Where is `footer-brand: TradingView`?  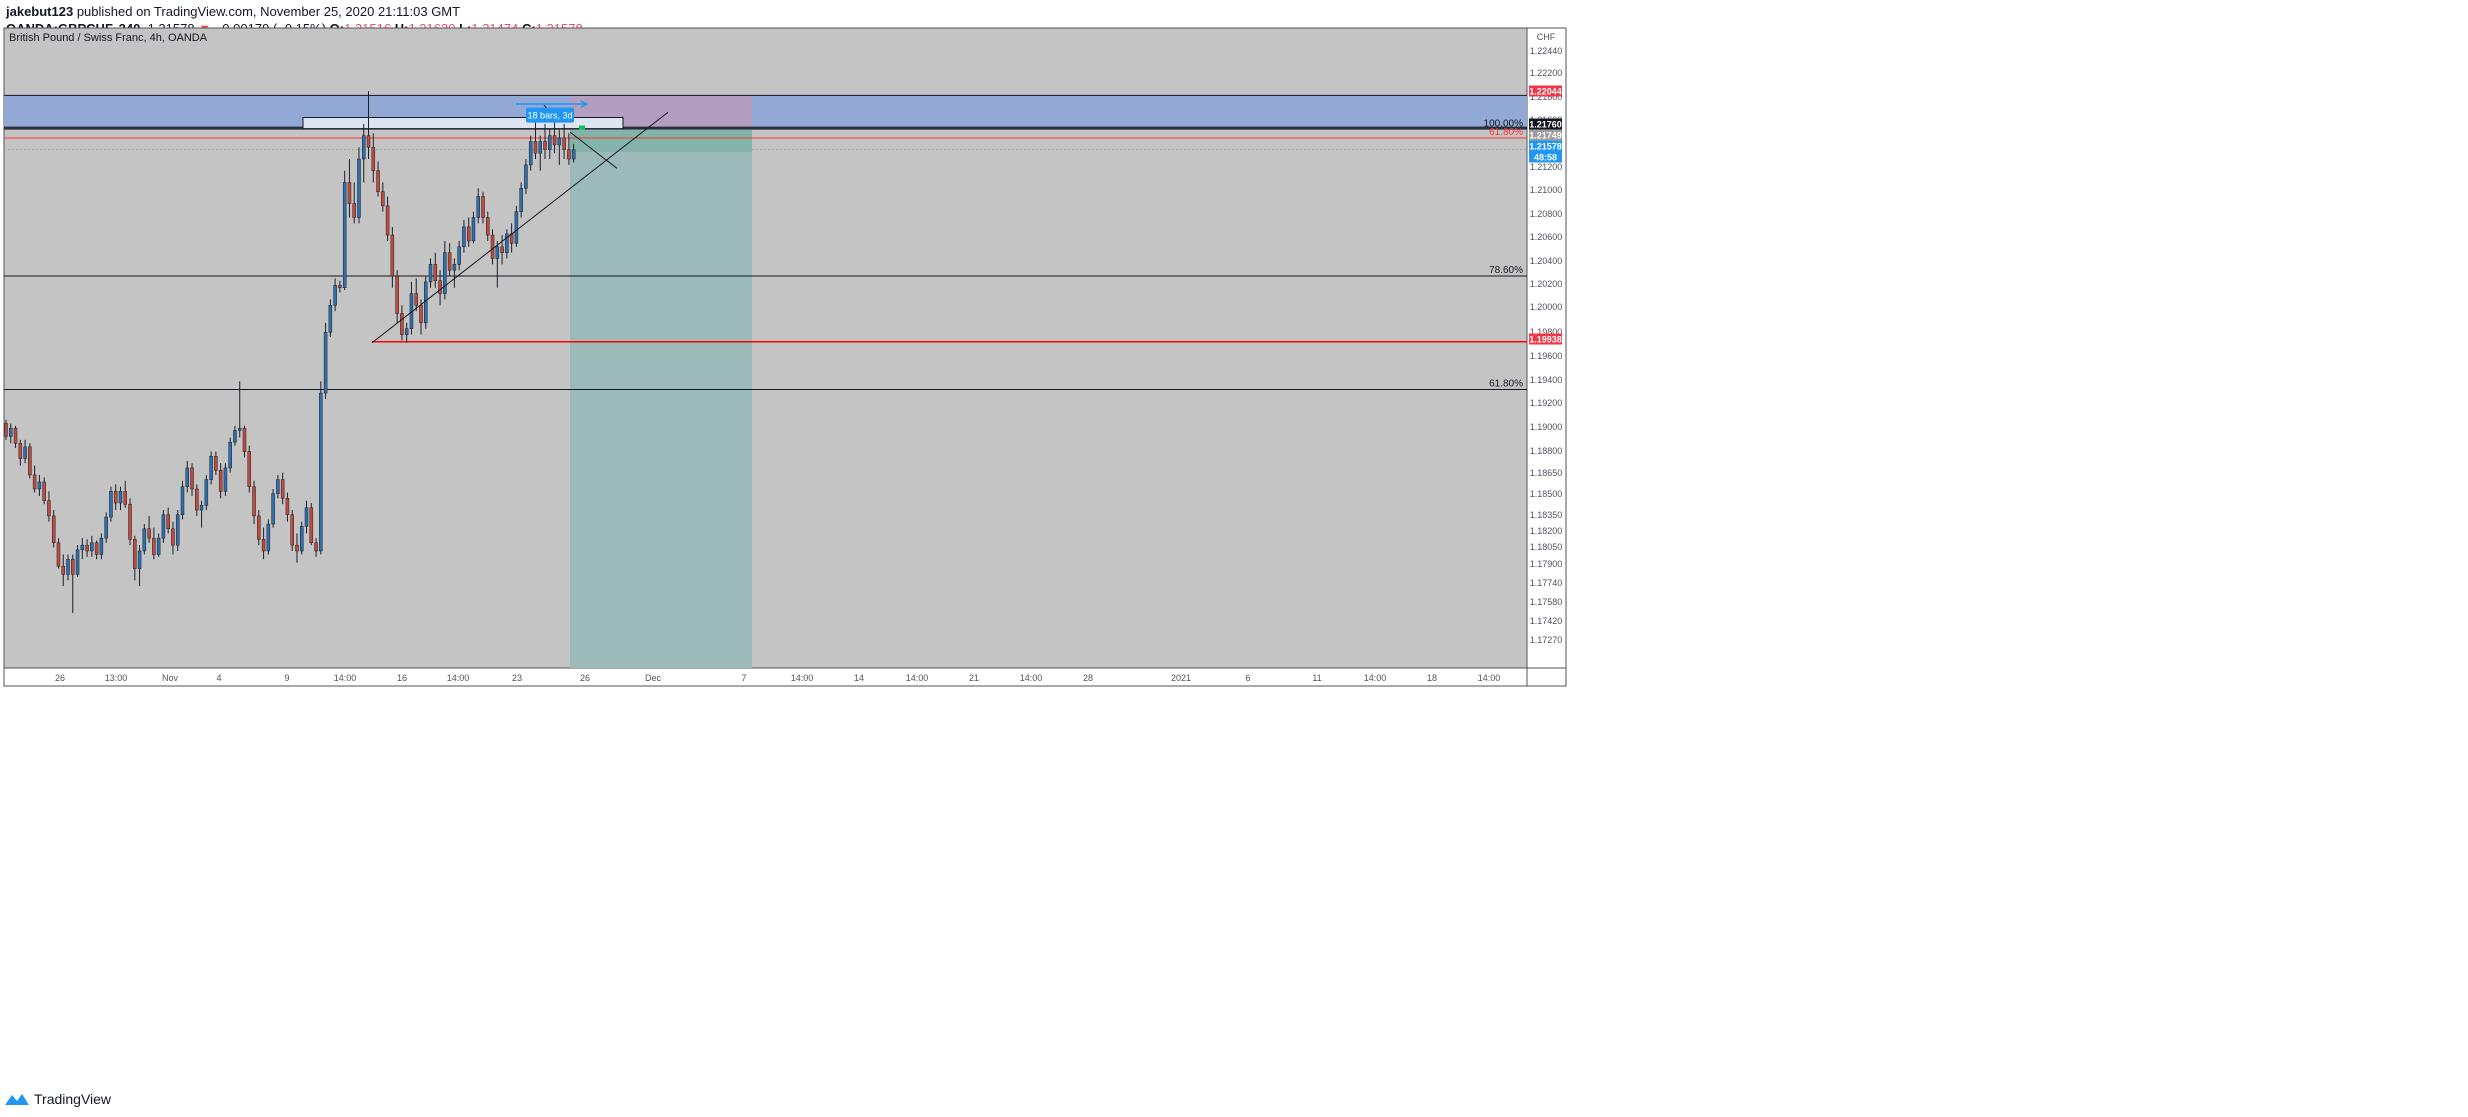 footer-brand: TradingView is located at coordinates (73, 1099).